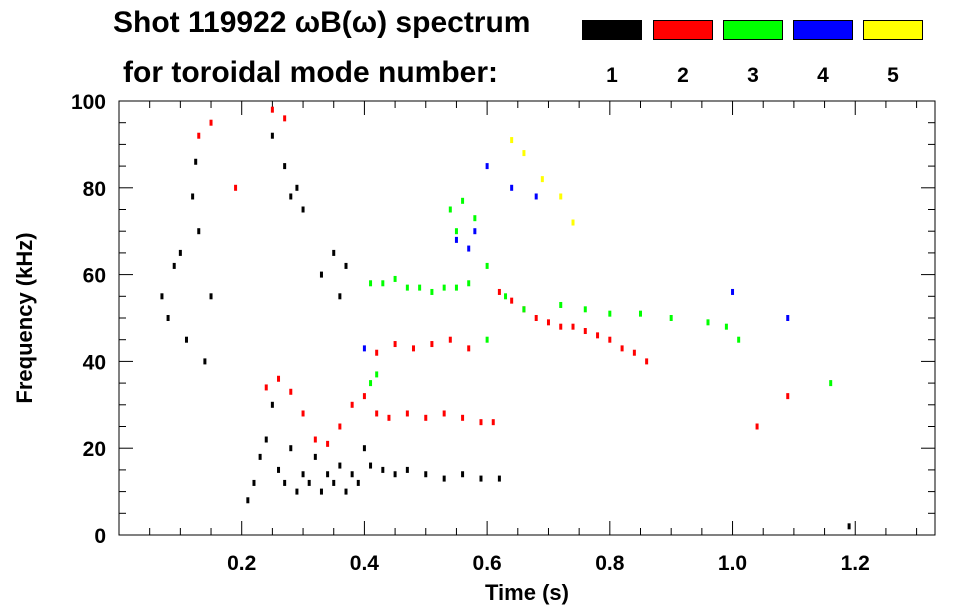  What do you see at coordinates (487, 563) in the screenshot?
I see `x-tick-label: 0.6` at bounding box center [487, 563].